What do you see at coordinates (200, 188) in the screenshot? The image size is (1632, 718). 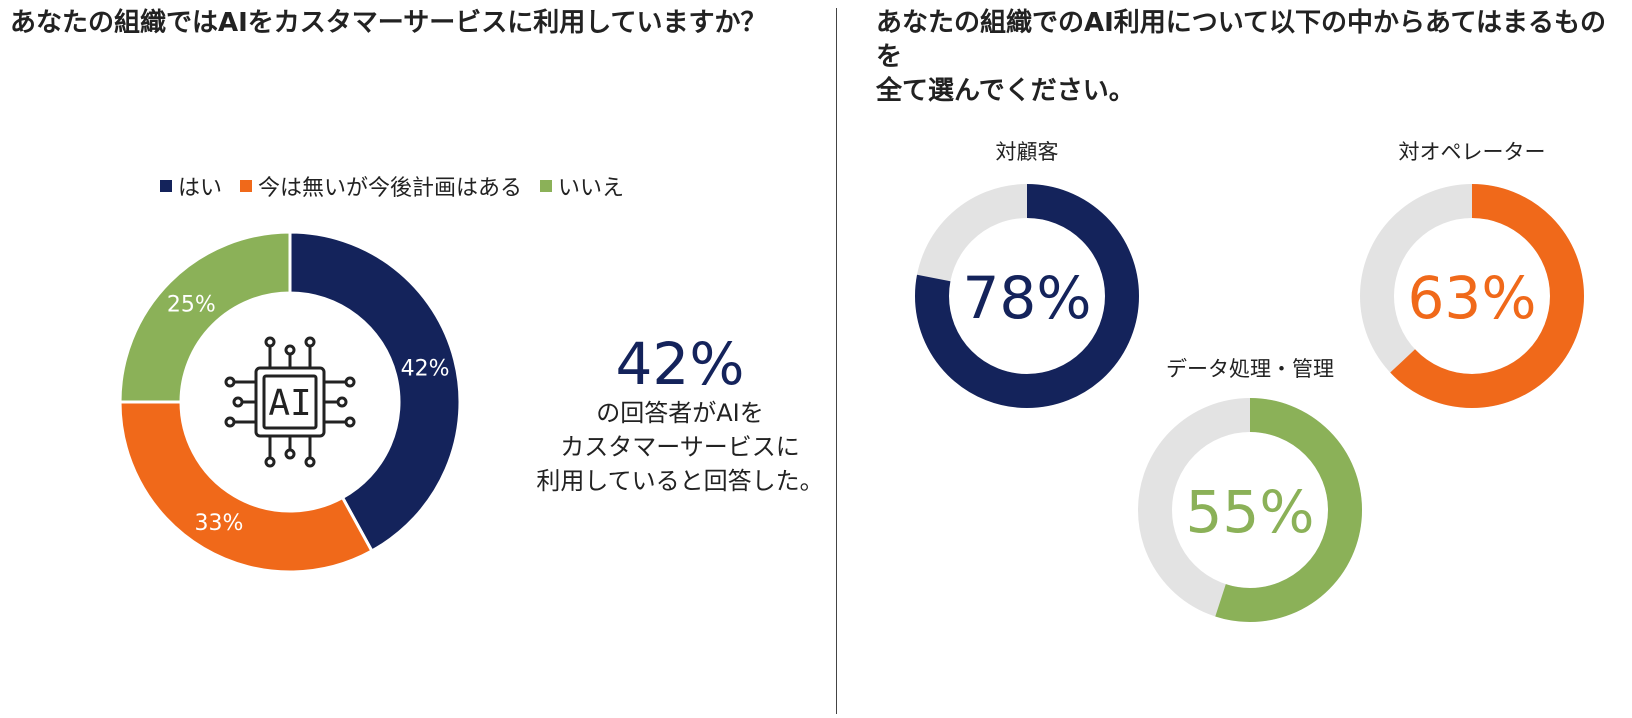 I see `legend-label: はい` at bounding box center [200, 188].